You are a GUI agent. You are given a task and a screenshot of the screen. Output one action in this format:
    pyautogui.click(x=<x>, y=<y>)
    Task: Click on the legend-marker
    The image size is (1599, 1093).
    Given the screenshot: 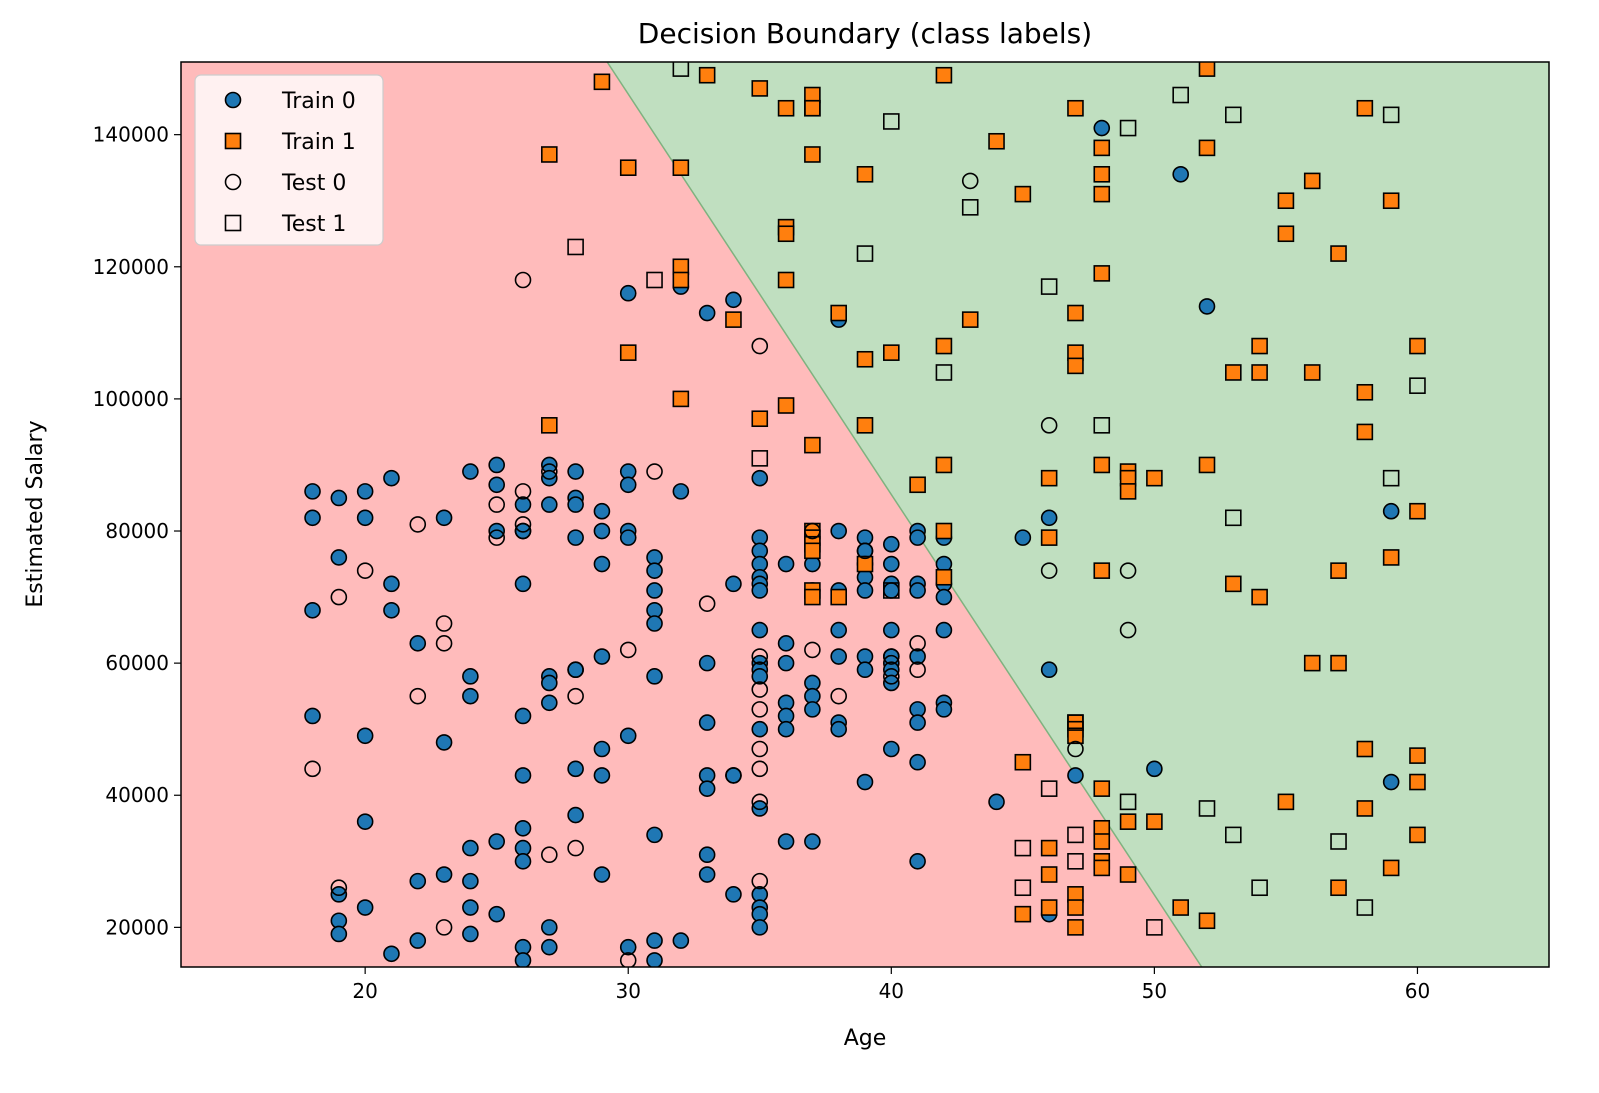 What is the action you would take?
    pyautogui.click(x=233, y=141)
    